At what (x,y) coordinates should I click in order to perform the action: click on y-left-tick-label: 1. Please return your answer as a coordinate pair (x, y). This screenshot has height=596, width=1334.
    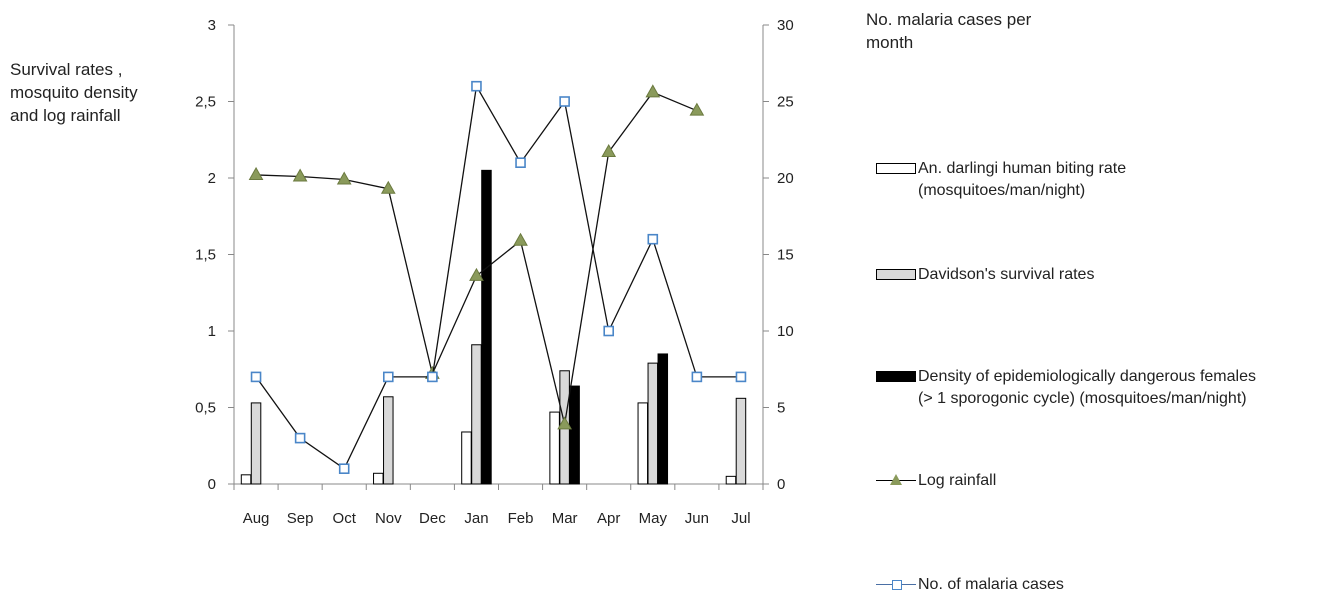
    Looking at the image, I should click on (212, 331).